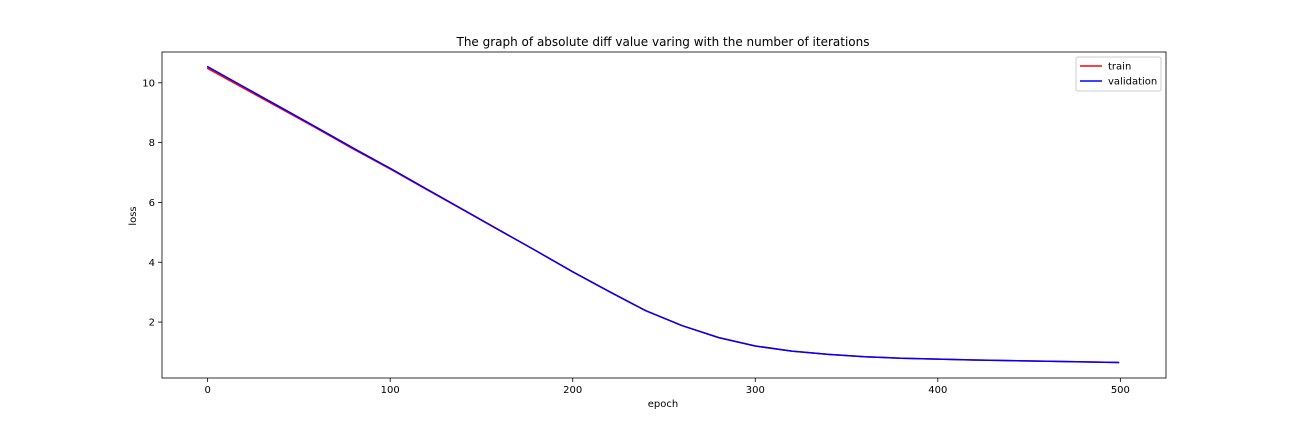 The height and width of the screenshot is (432, 1296). I want to click on y-tick-label: 10, so click(148, 83).